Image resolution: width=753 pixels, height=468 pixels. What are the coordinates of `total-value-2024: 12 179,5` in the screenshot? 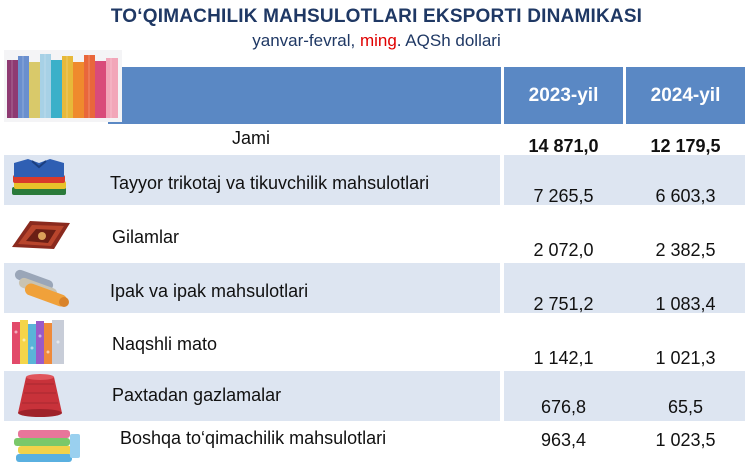 It's located at (685, 146).